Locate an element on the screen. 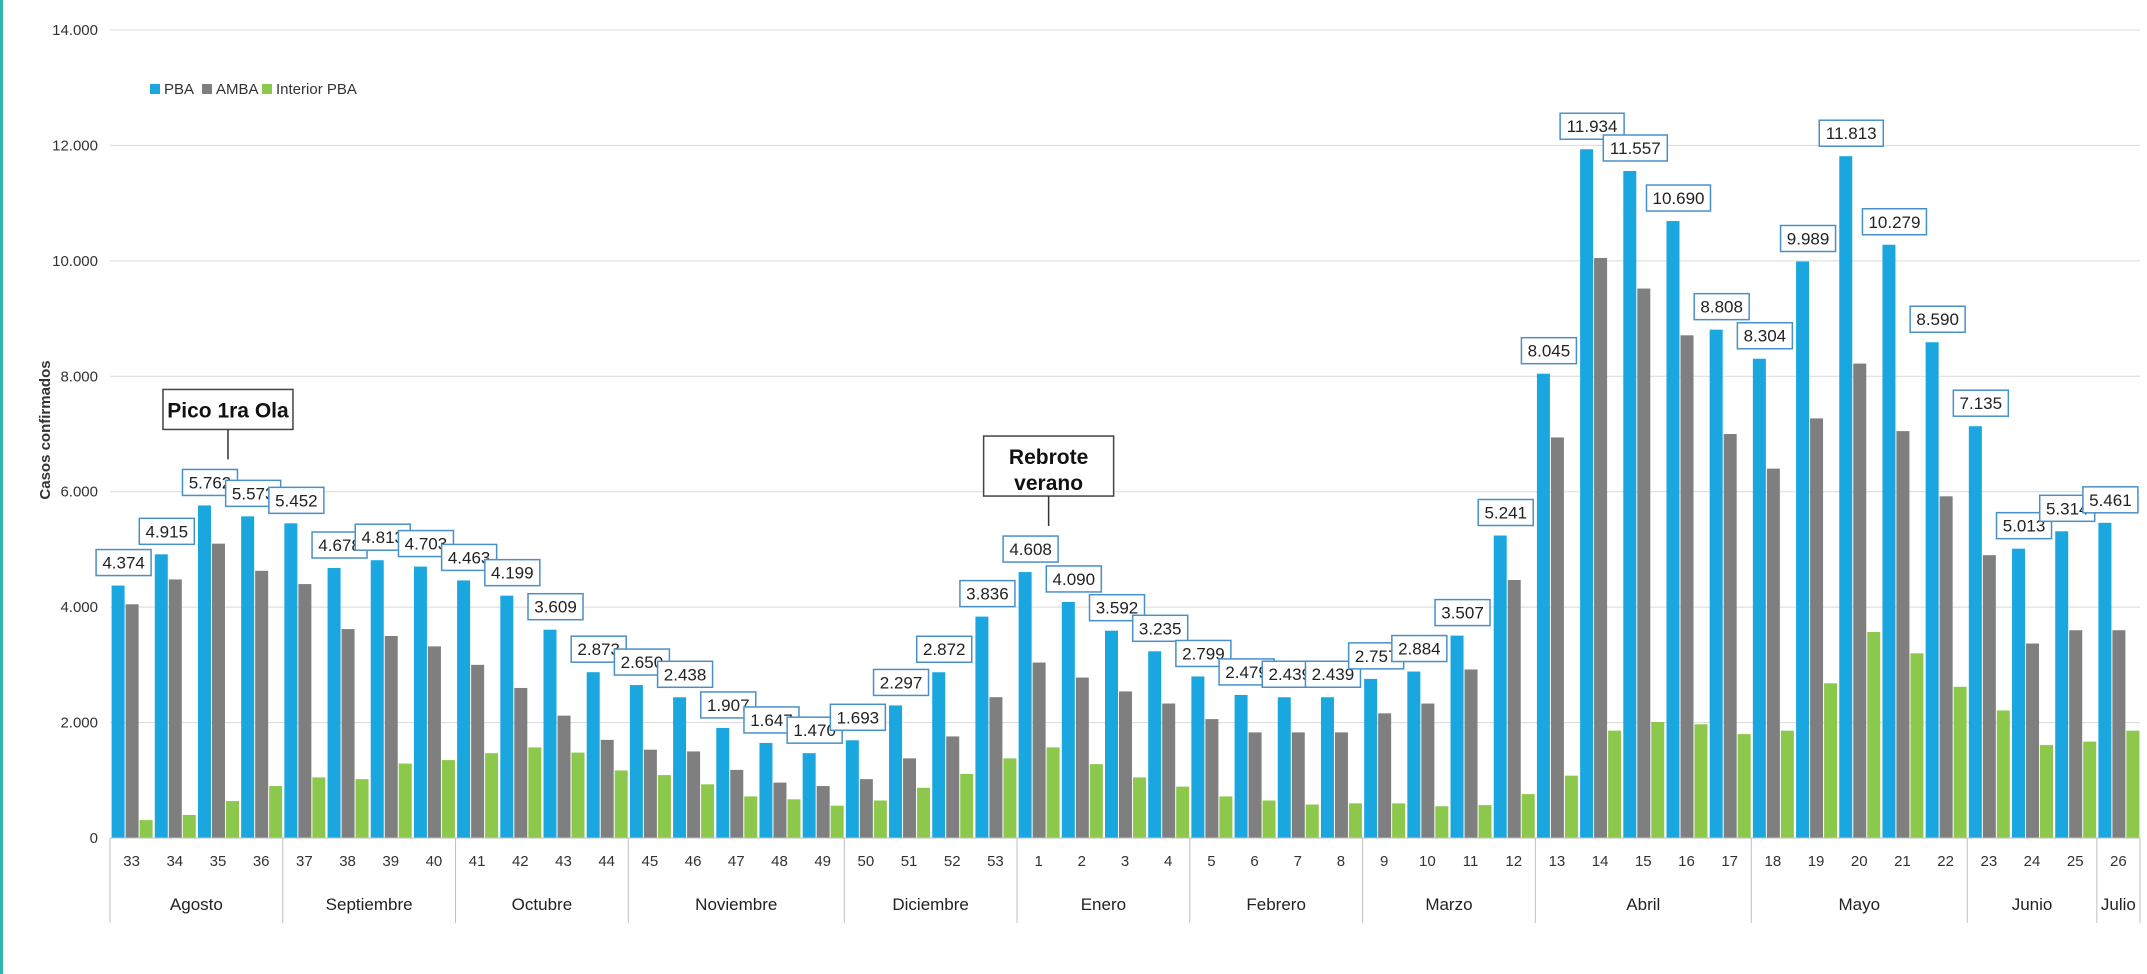  annotations: Pico 1ra Ola Rebrote verano is located at coordinates (638, 457).